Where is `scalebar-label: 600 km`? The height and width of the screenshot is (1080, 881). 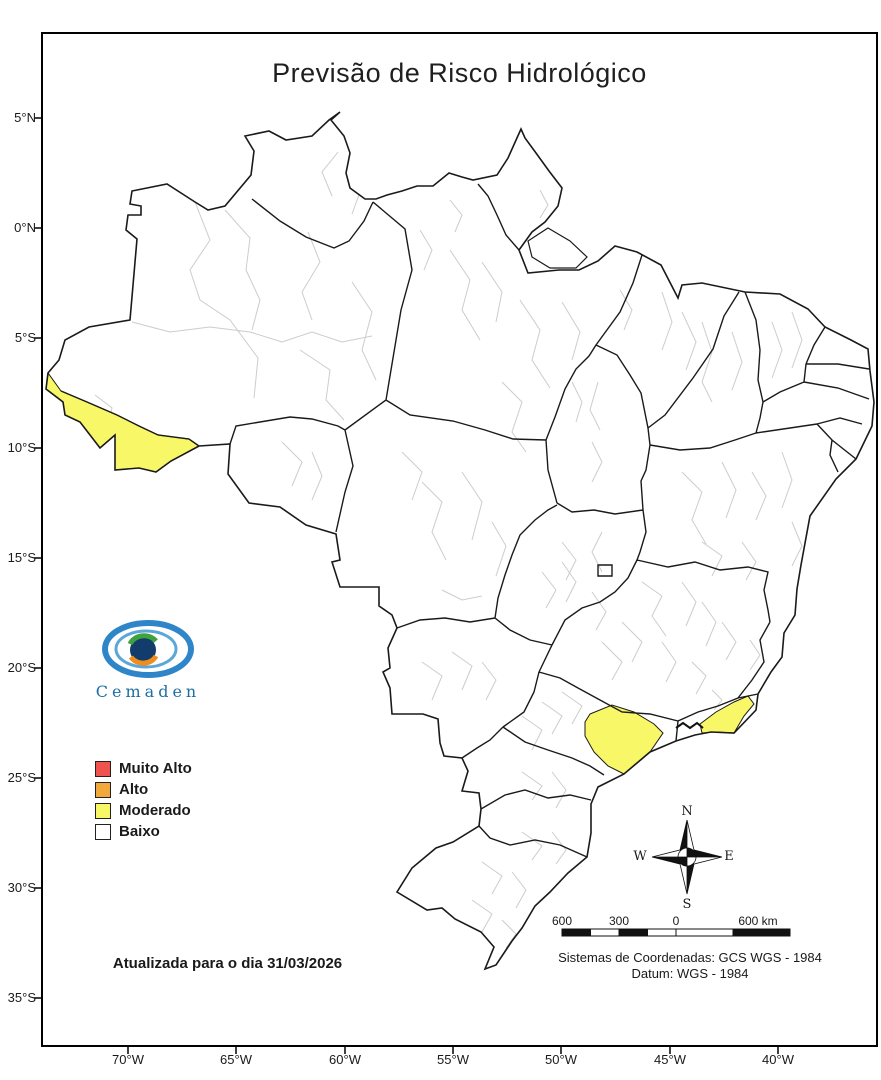
scalebar-label: 600 km is located at coordinates (758, 921).